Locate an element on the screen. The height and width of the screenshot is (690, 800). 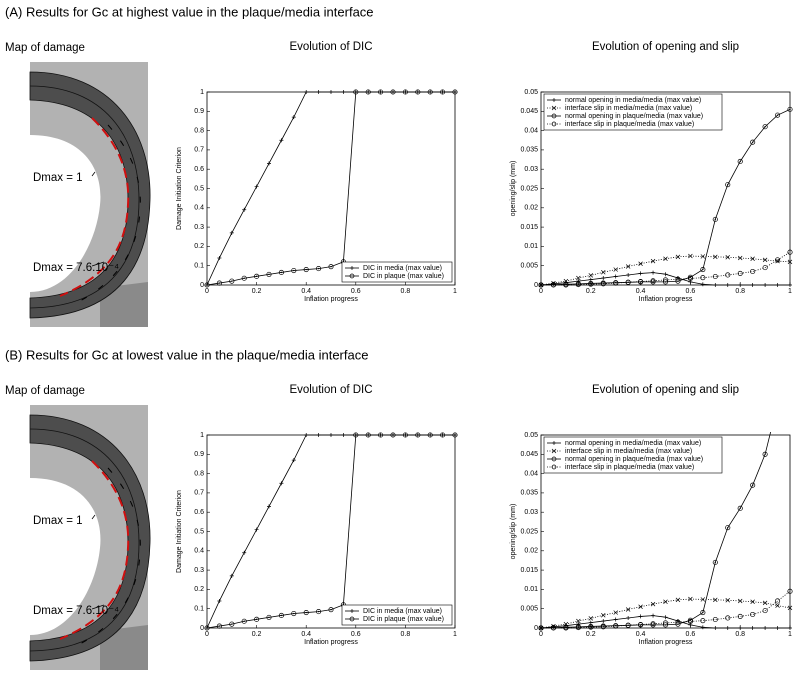
y-tick-label: 0.04 is located at coordinates (531, 473).